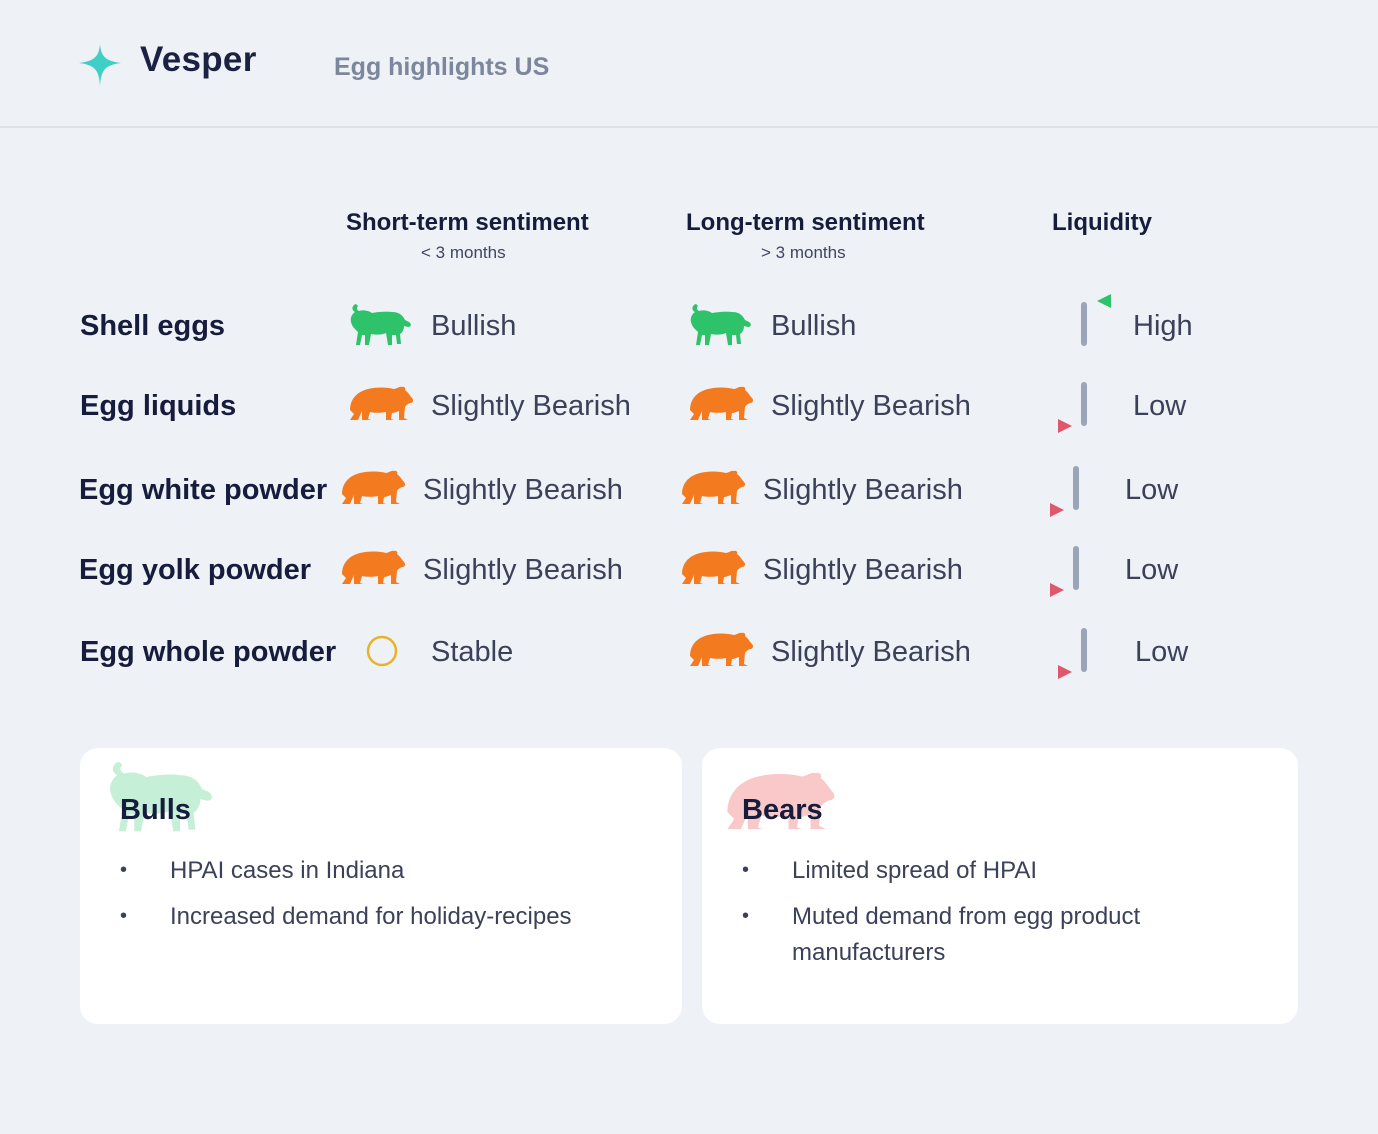 Image resolution: width=1378 pixels, height=1134 pixels. Describe the element at coordinates (371, 916) in the screenshot. I see `bulls-item: Increased demand for holiday-recipes` at that location.